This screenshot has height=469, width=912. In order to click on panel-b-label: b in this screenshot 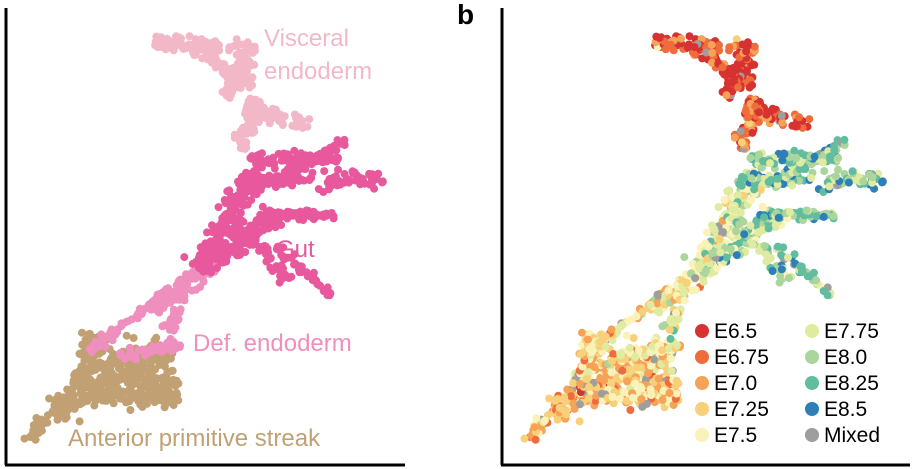, I will do `click(465, 15)`.